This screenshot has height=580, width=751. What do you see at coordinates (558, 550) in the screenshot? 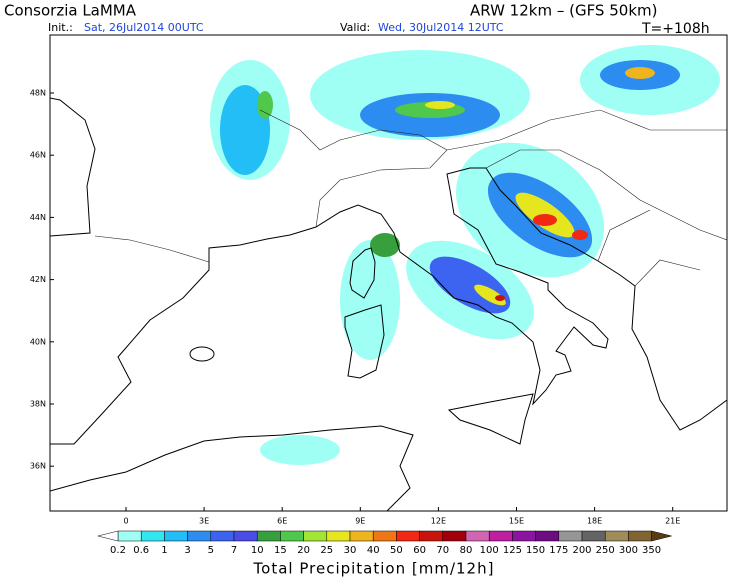
I see `colorbar-label: 175` at bounding box center [558, 550].